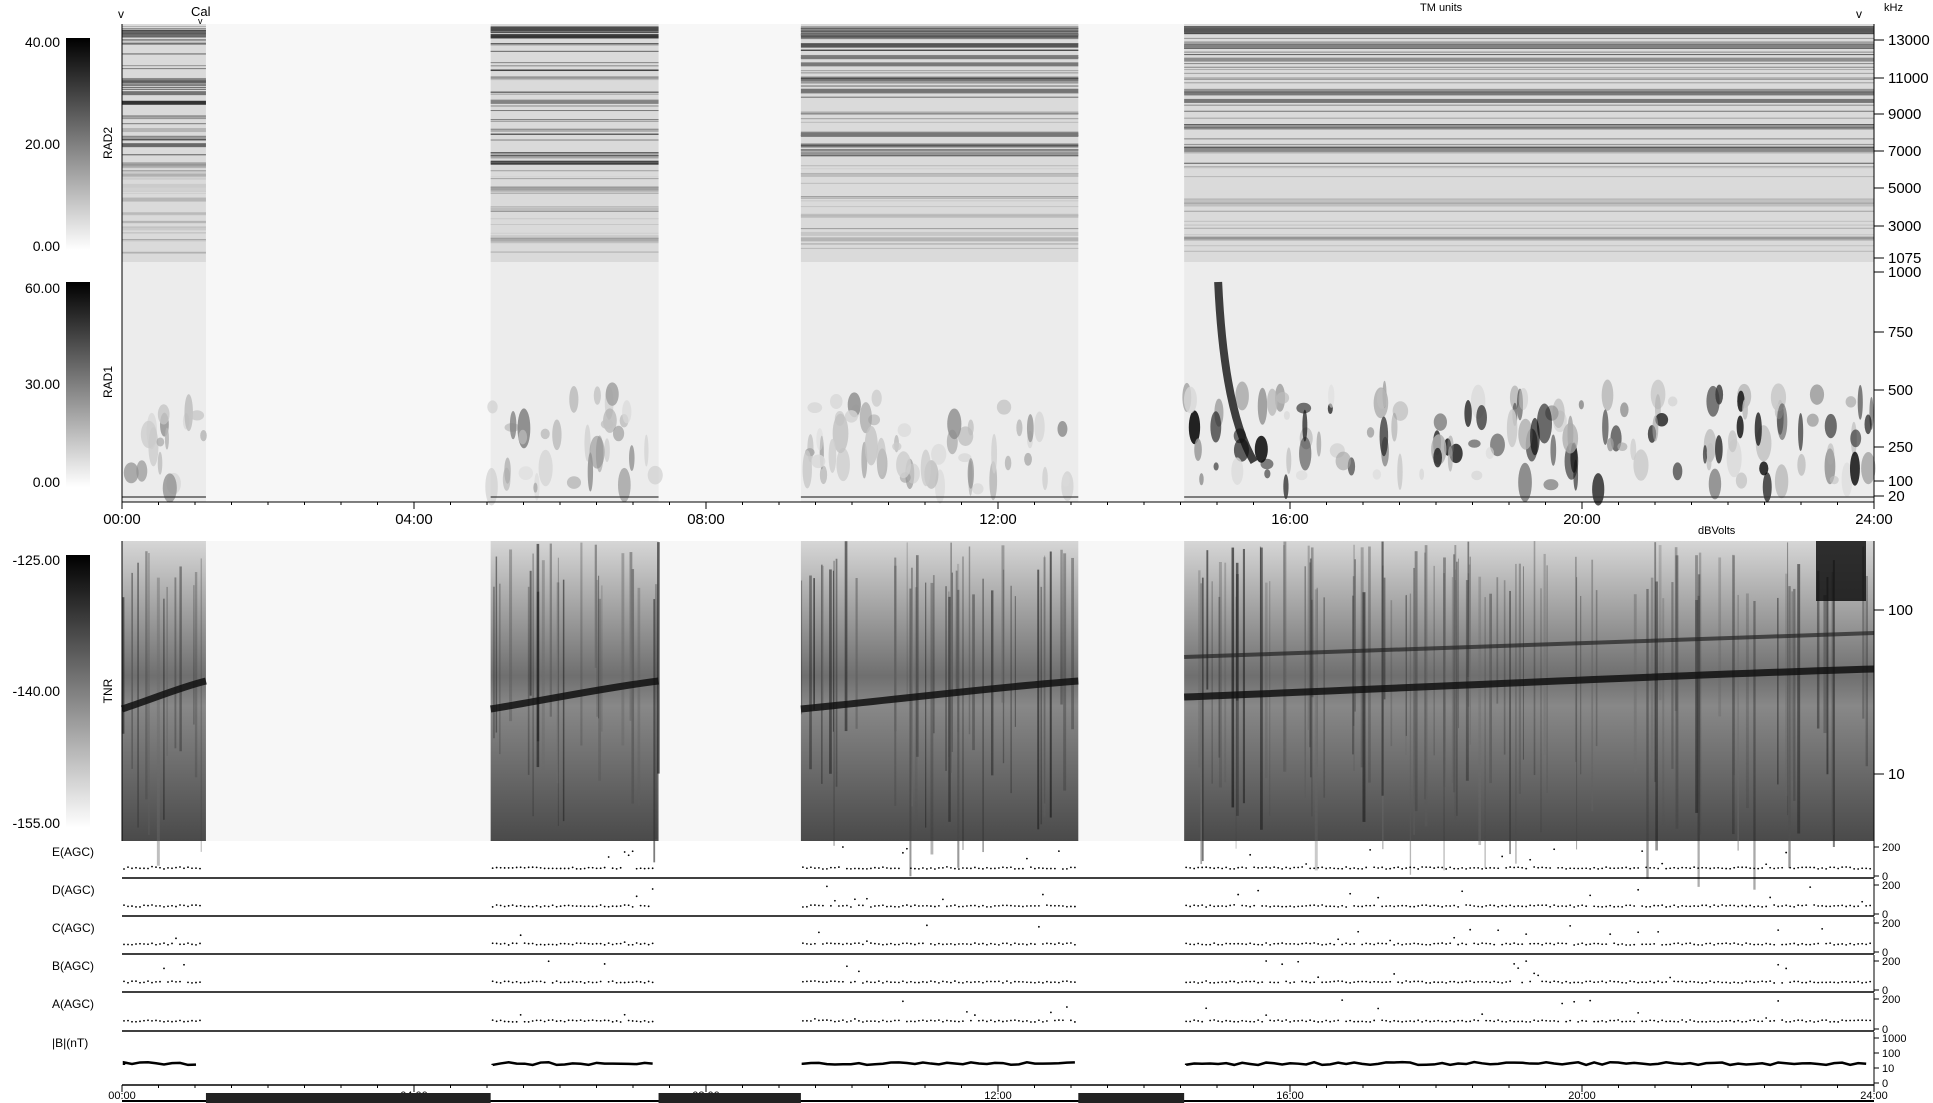  Describe the element at coordinates (939, 143) in the screenshot. I see `spectrogram-fill` at that location.